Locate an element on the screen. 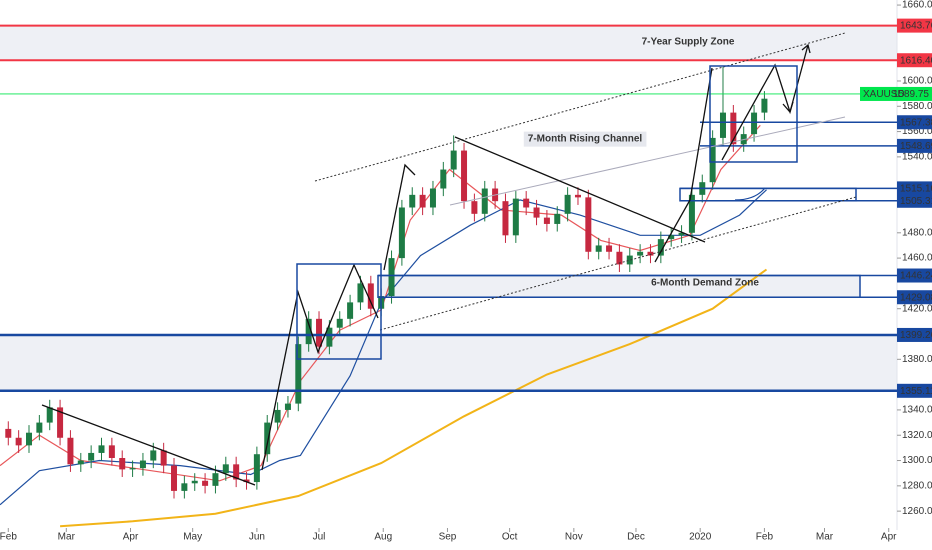 The image size is (932, 550). x-tick-label: May is located at coordinates (192, 537).